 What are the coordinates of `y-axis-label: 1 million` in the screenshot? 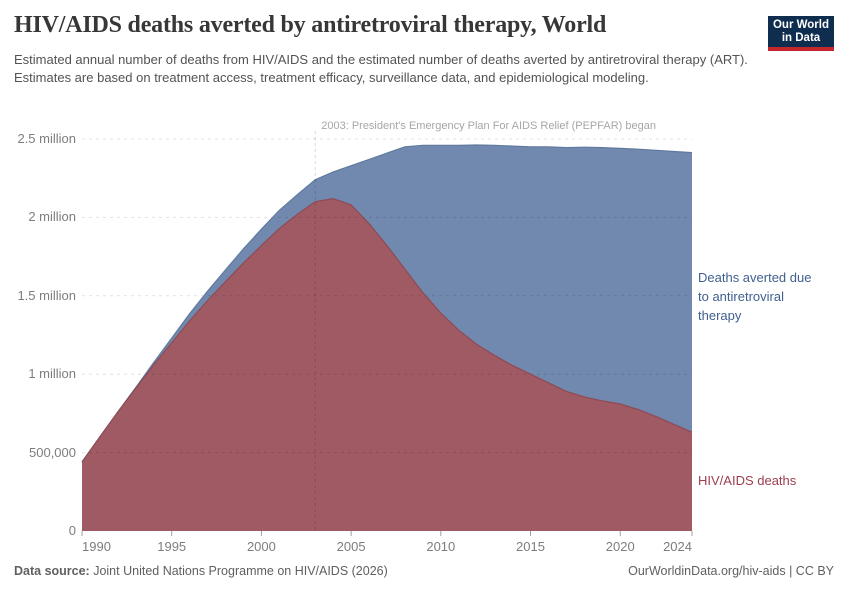 It's located at (52, 374).